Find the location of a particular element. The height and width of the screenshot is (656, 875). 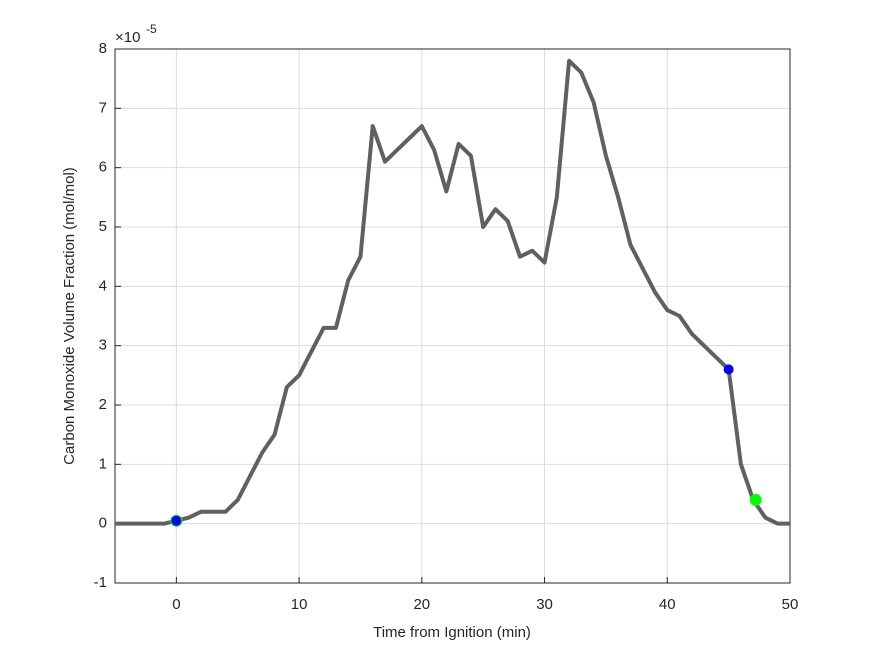

y-multiplier-exponent: -5 is located at coordinates (151, 29).